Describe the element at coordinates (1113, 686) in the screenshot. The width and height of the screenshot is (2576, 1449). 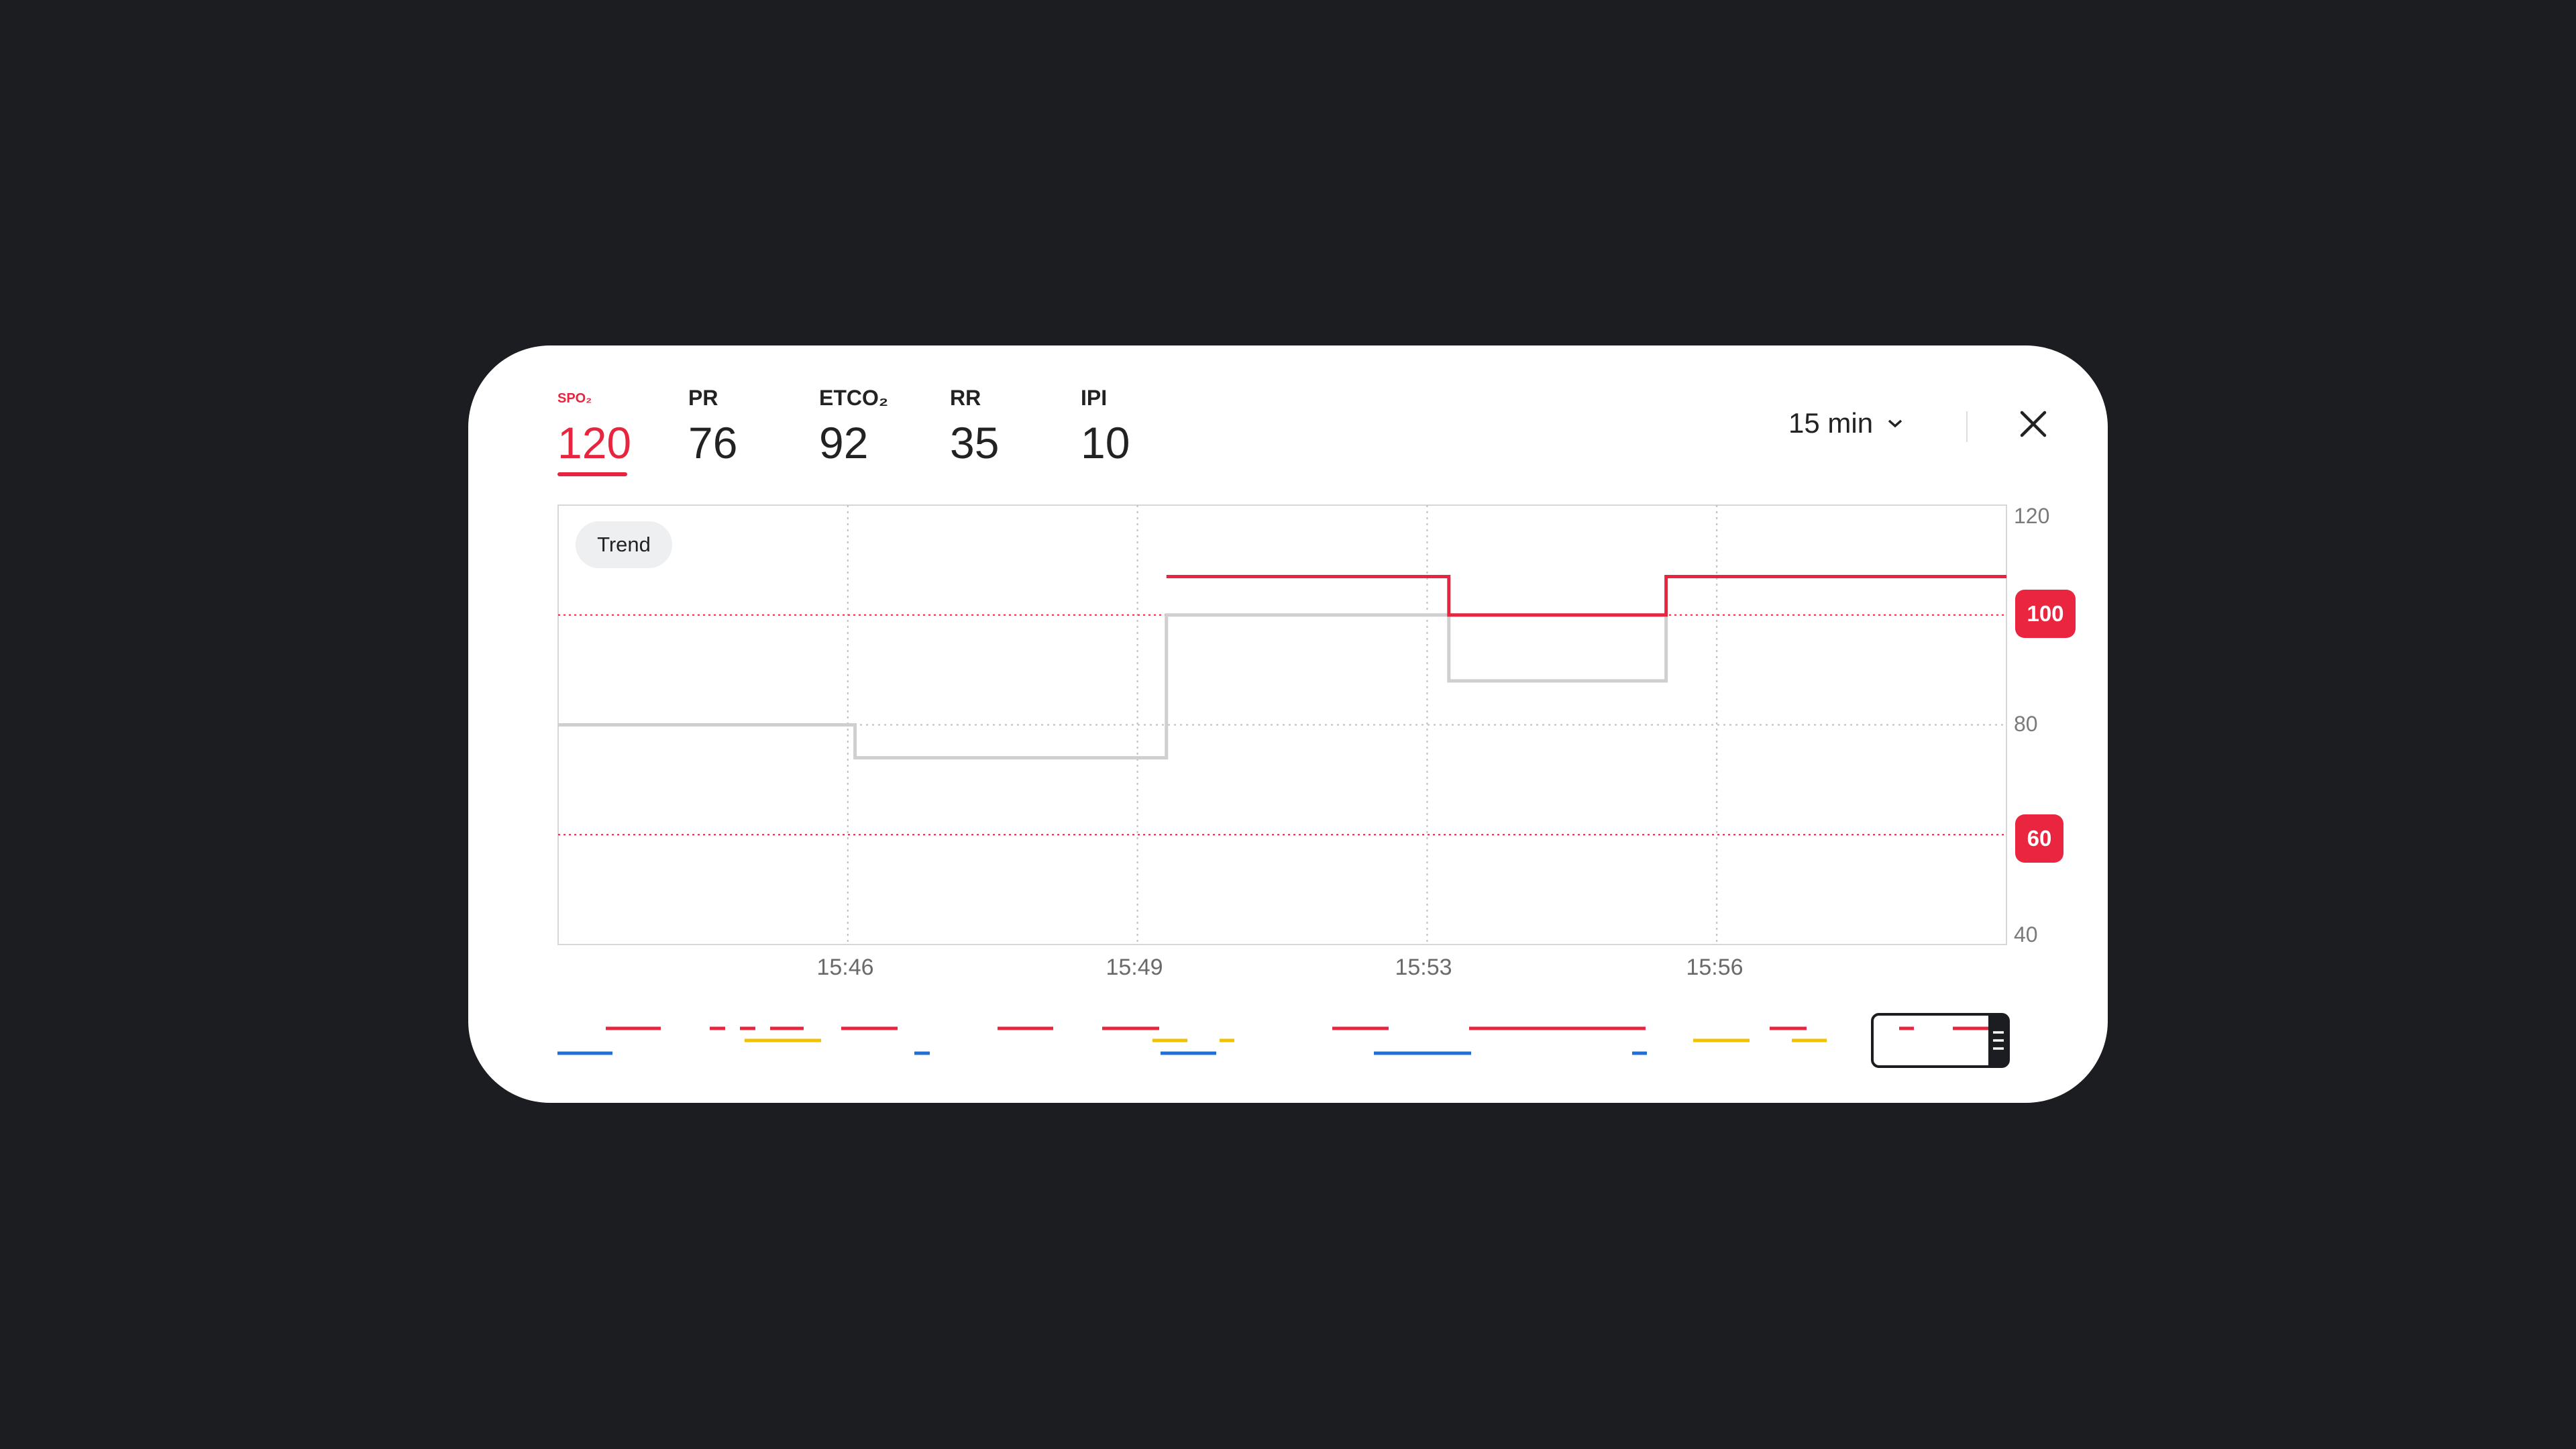
I see `reference-trend-line` at that location.